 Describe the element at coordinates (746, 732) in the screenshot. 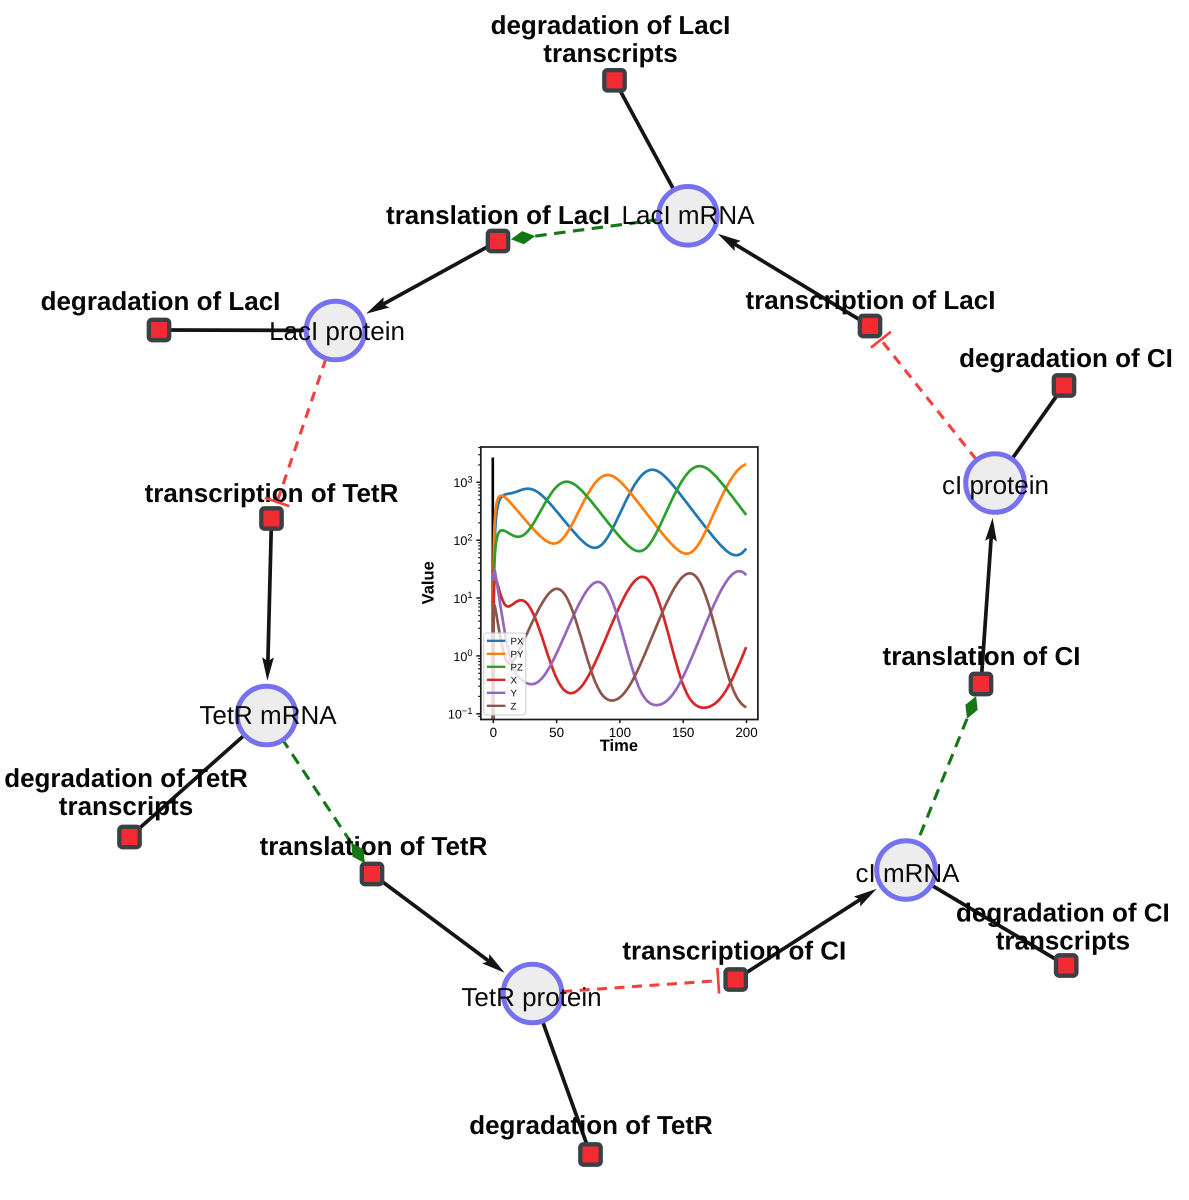

I see `svg-text: 200` at that location.